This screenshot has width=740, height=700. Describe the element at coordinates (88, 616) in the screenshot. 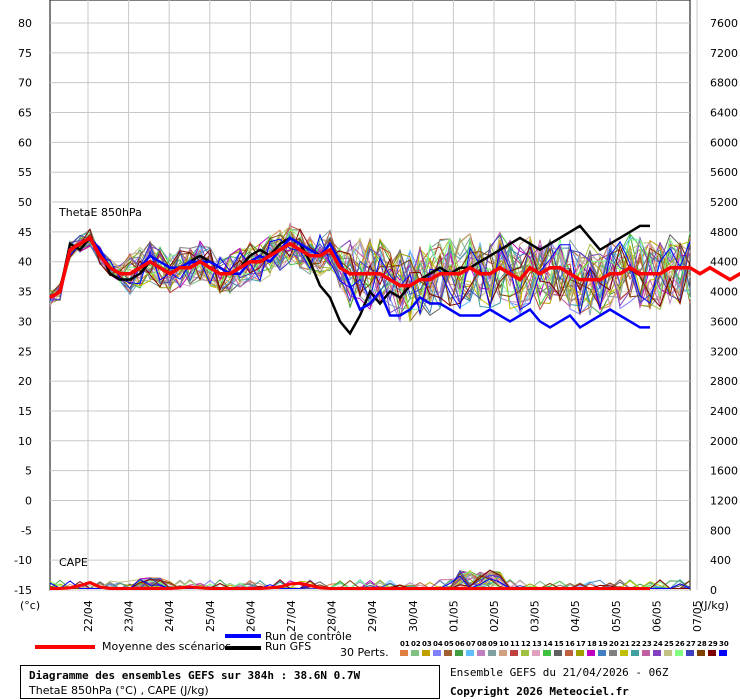

I see `x-tick-label: 22/04` at that location.